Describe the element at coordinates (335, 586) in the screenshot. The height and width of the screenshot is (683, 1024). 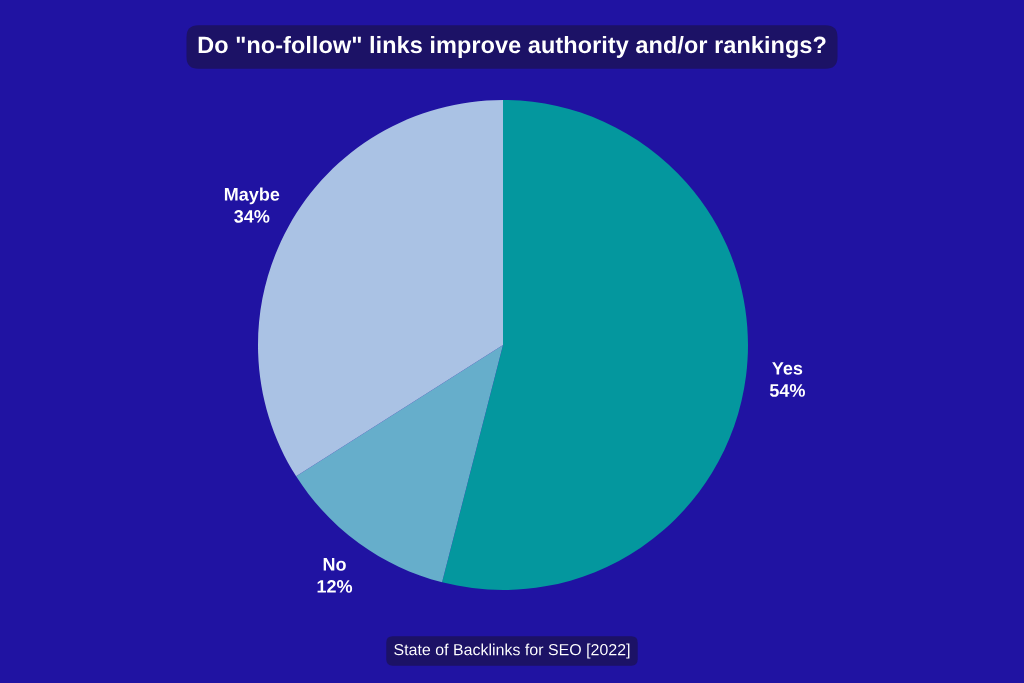
I see `data-label: 12%` at that location.